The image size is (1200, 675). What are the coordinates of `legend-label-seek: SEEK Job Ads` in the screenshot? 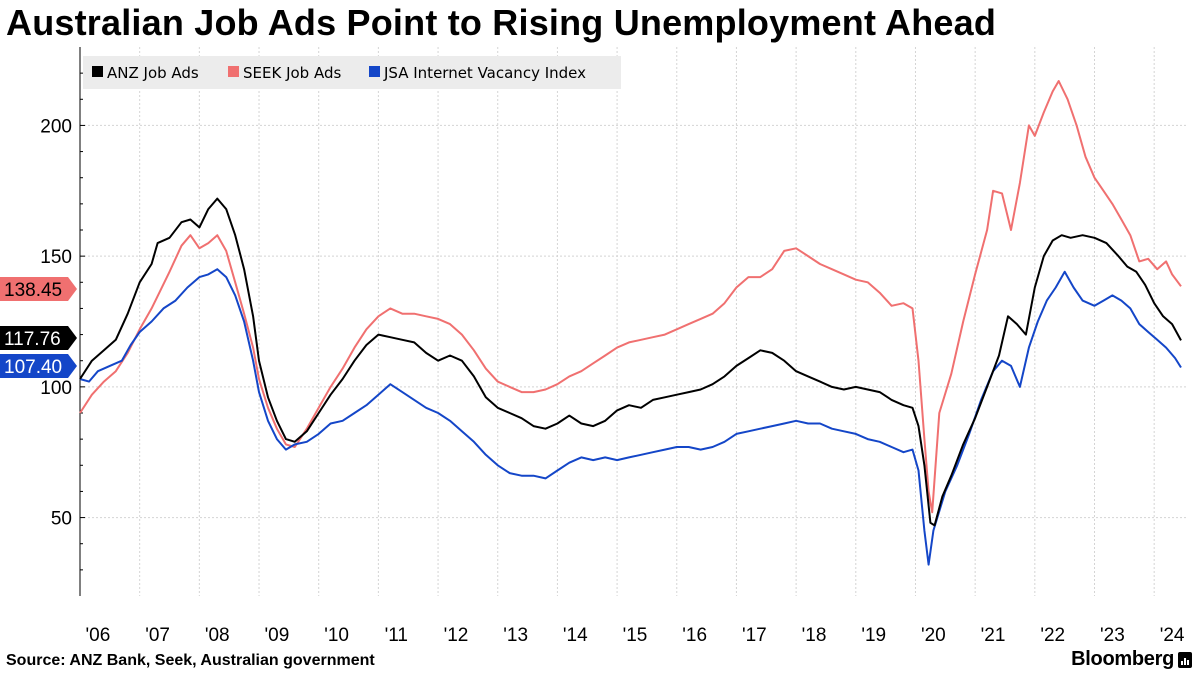 It's located at (292, 73).